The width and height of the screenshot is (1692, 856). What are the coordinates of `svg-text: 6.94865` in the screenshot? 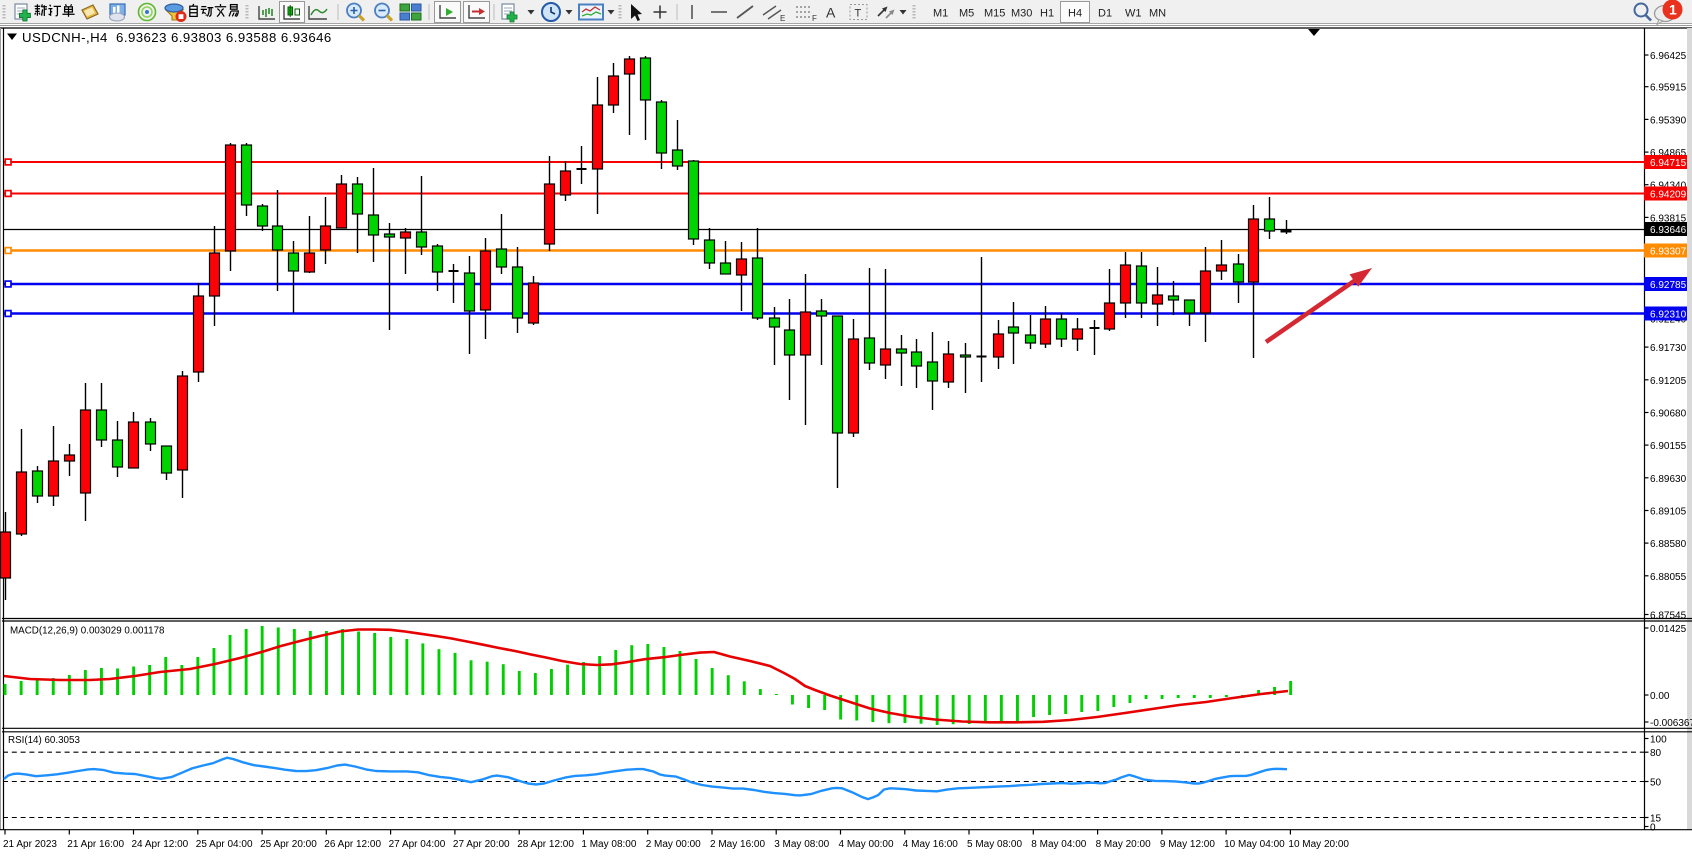 It's located at (1668, 153).